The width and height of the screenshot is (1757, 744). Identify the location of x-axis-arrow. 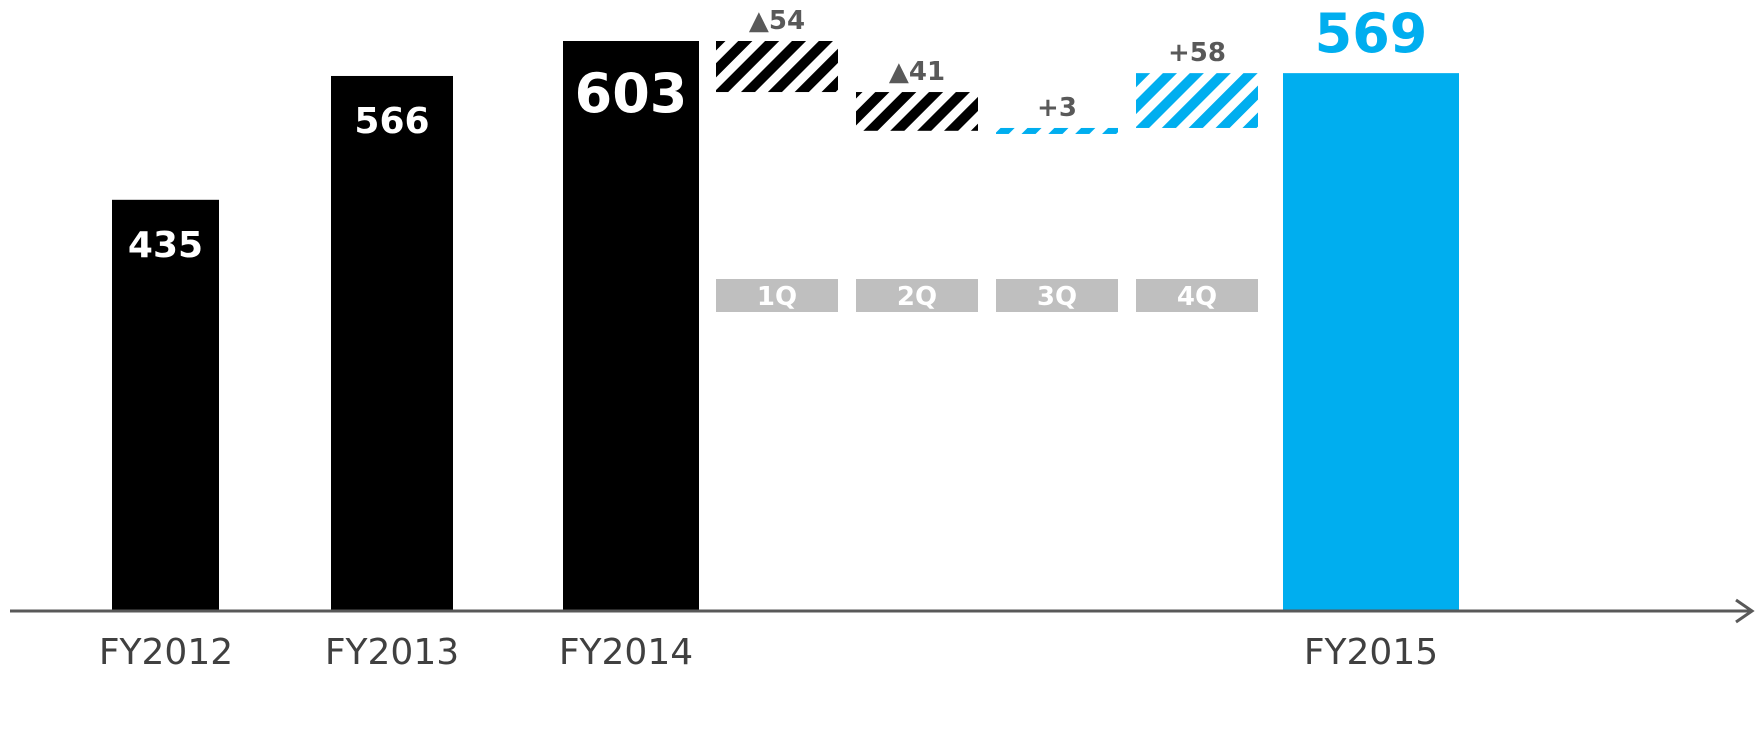
(1745, 611).